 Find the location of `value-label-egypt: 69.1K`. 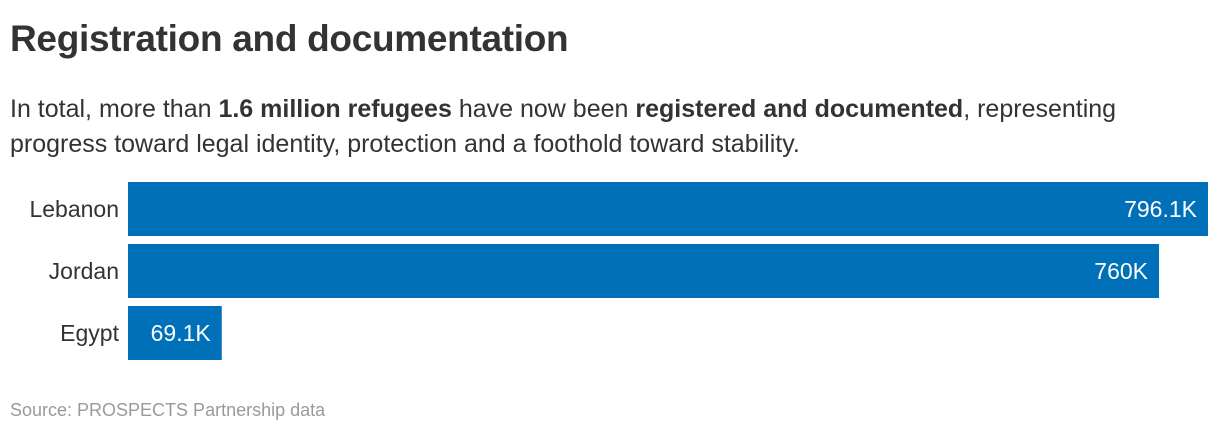

value-label-egypt: 69.1K is located at coordinates (181, 333).